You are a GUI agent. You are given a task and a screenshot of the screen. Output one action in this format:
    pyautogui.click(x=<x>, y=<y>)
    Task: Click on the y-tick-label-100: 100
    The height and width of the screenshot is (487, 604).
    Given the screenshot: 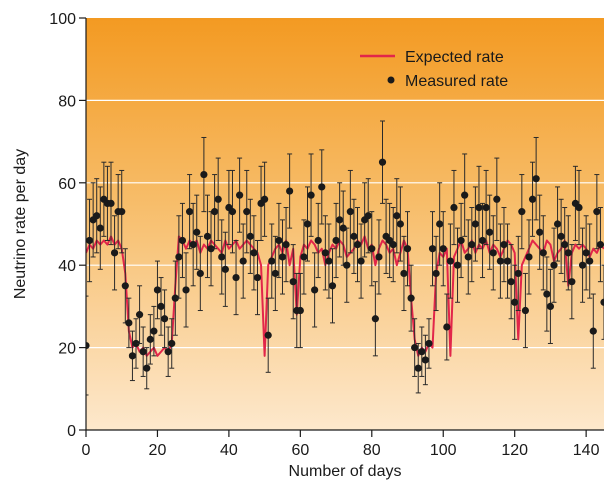 What is the action you would take?
    pyautogui.click(x=62, y=19)
    